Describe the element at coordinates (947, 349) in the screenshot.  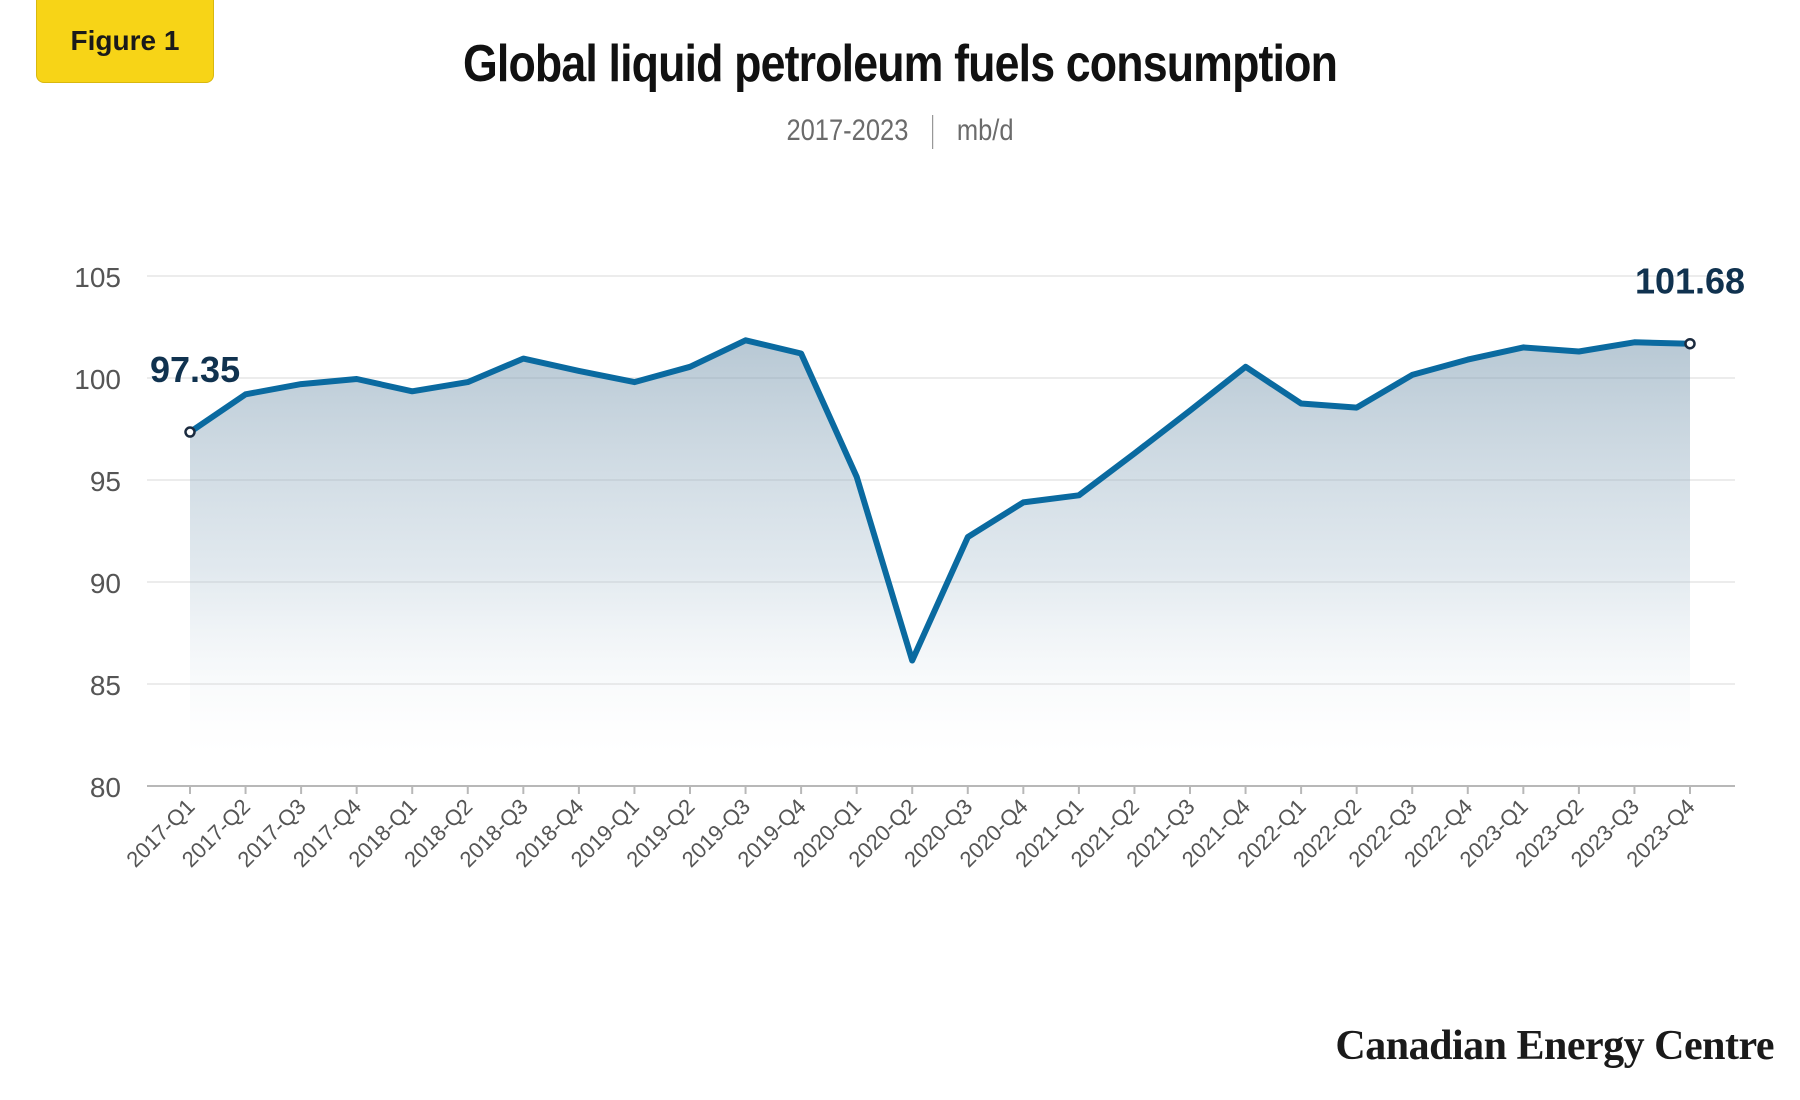
I see `annotations: 97.35 101.68` at that location.